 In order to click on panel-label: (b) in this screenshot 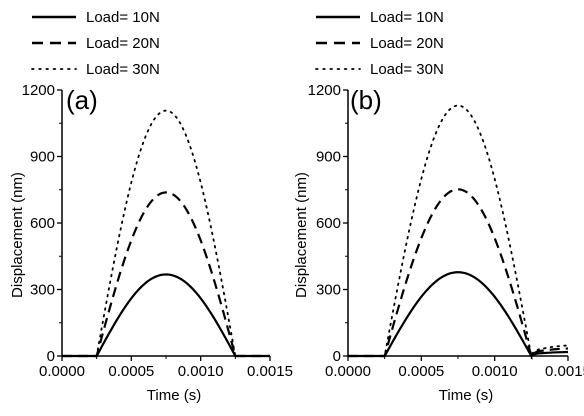, I will do `click(366, 100)`.